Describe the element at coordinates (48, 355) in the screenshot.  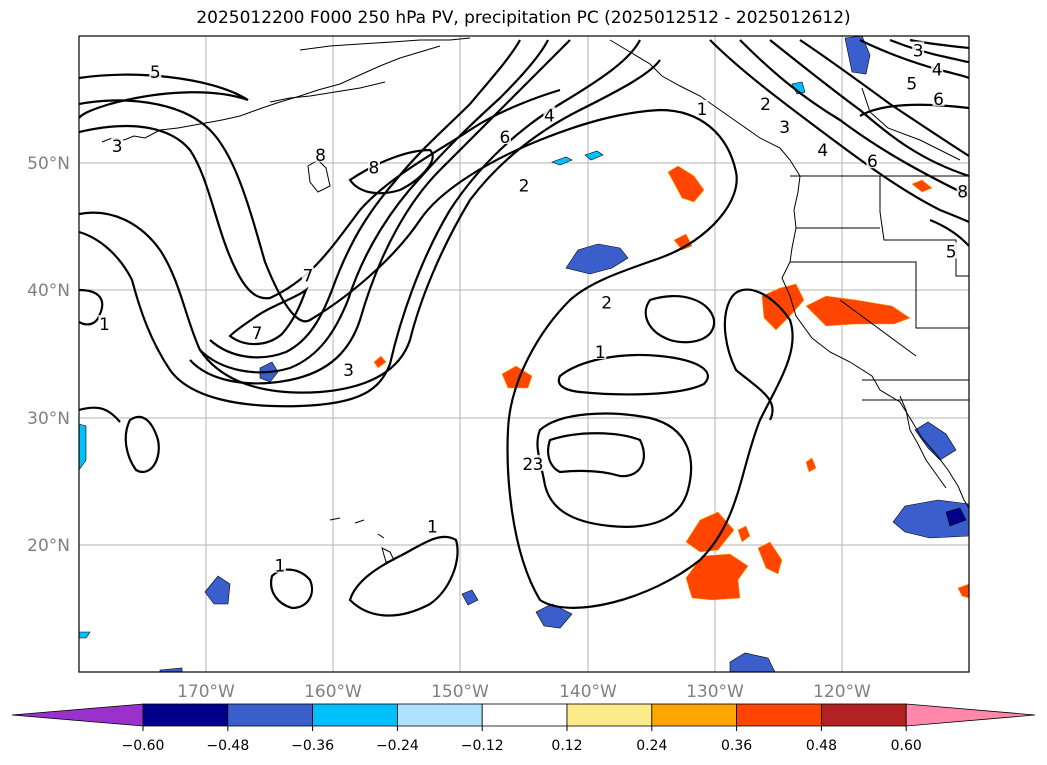
I see `latitude-labels: 50°N 40°N 30°N 20°N` at that location.